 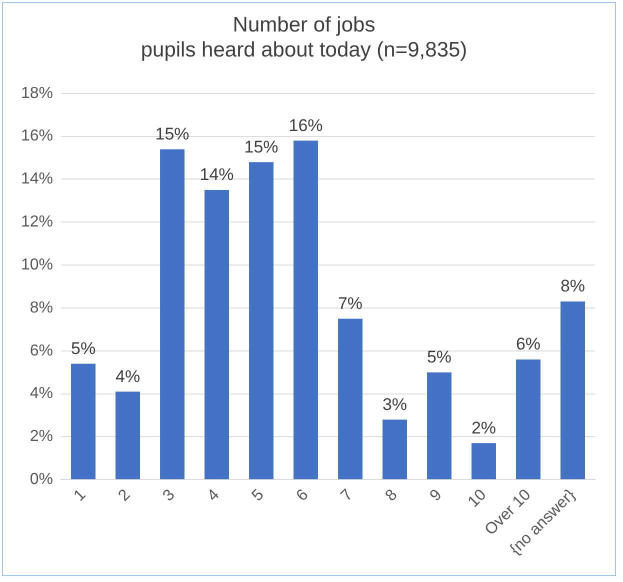 I want to click on y-tick-label: 0%, so click(x=42, y=479).